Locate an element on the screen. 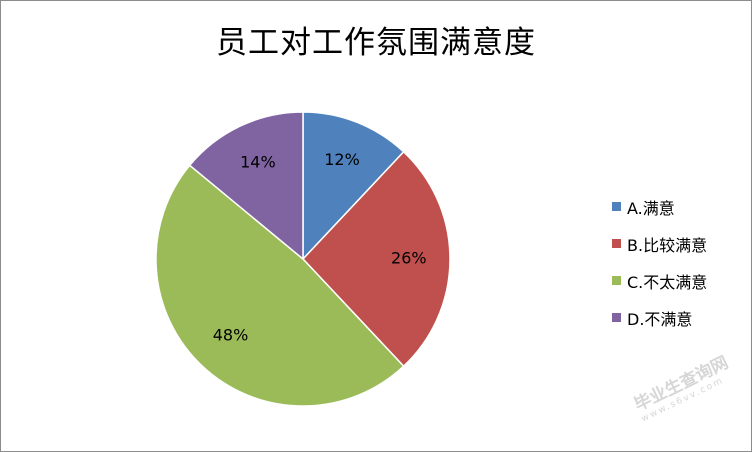  legend-item-a: A.满意 is located at coordinates (659, 206).